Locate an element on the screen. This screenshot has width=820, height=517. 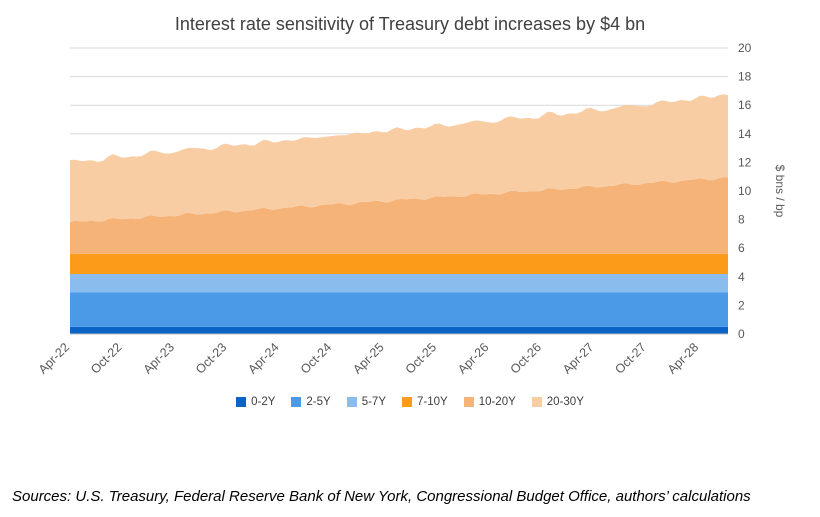
legend-label: 10-20Y is located at coordinates (497, 402).